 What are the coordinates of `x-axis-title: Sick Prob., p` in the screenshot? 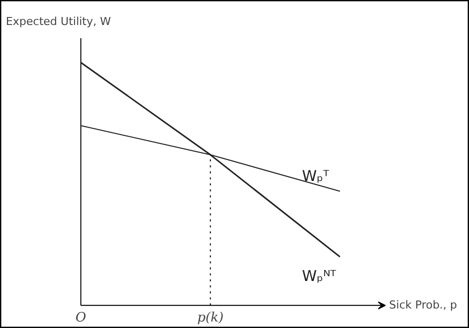 It's located at (423, 305).